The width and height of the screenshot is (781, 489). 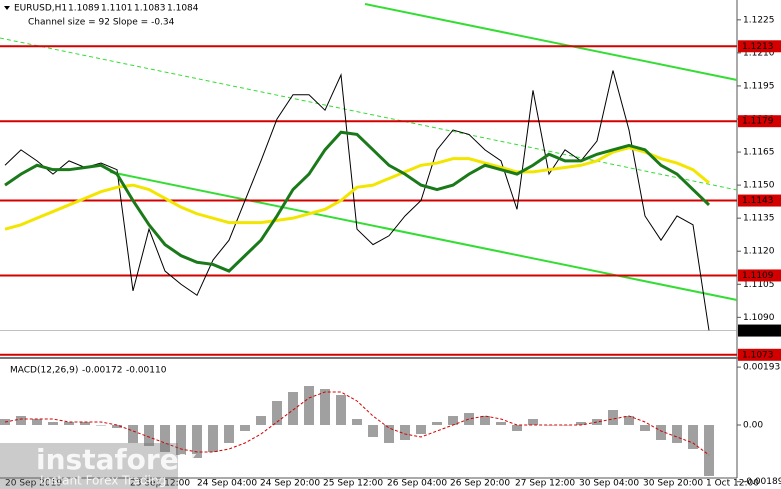 What do you see at coordinates (290, 484) in the screenshot?
I see `x-tick-label: 24 Sep 20:00` at bounding box center [290, 484].